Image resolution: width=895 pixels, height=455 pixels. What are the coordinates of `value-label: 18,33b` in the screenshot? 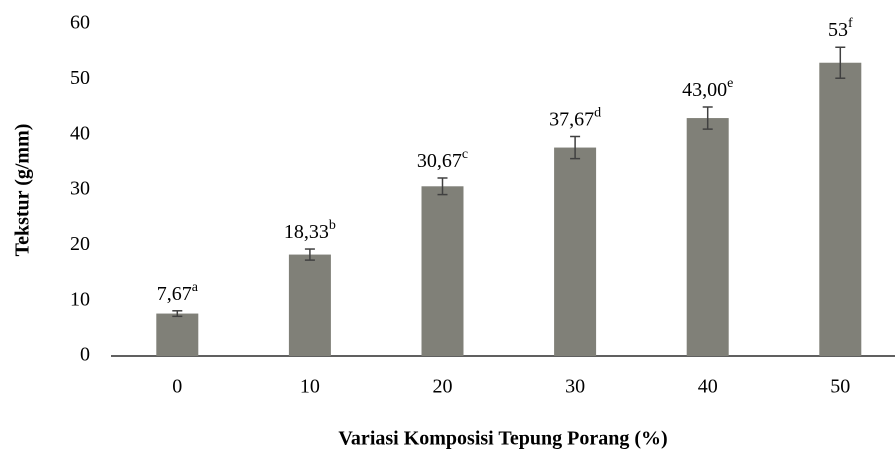 It's located at (310, 230).